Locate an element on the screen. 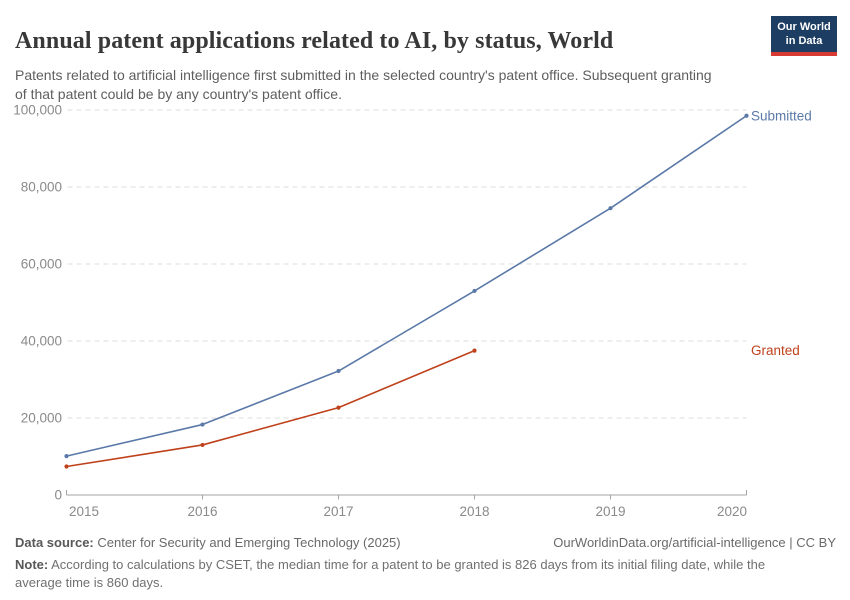  data-point-submitted-2016 is located at coordinates (202, 424).